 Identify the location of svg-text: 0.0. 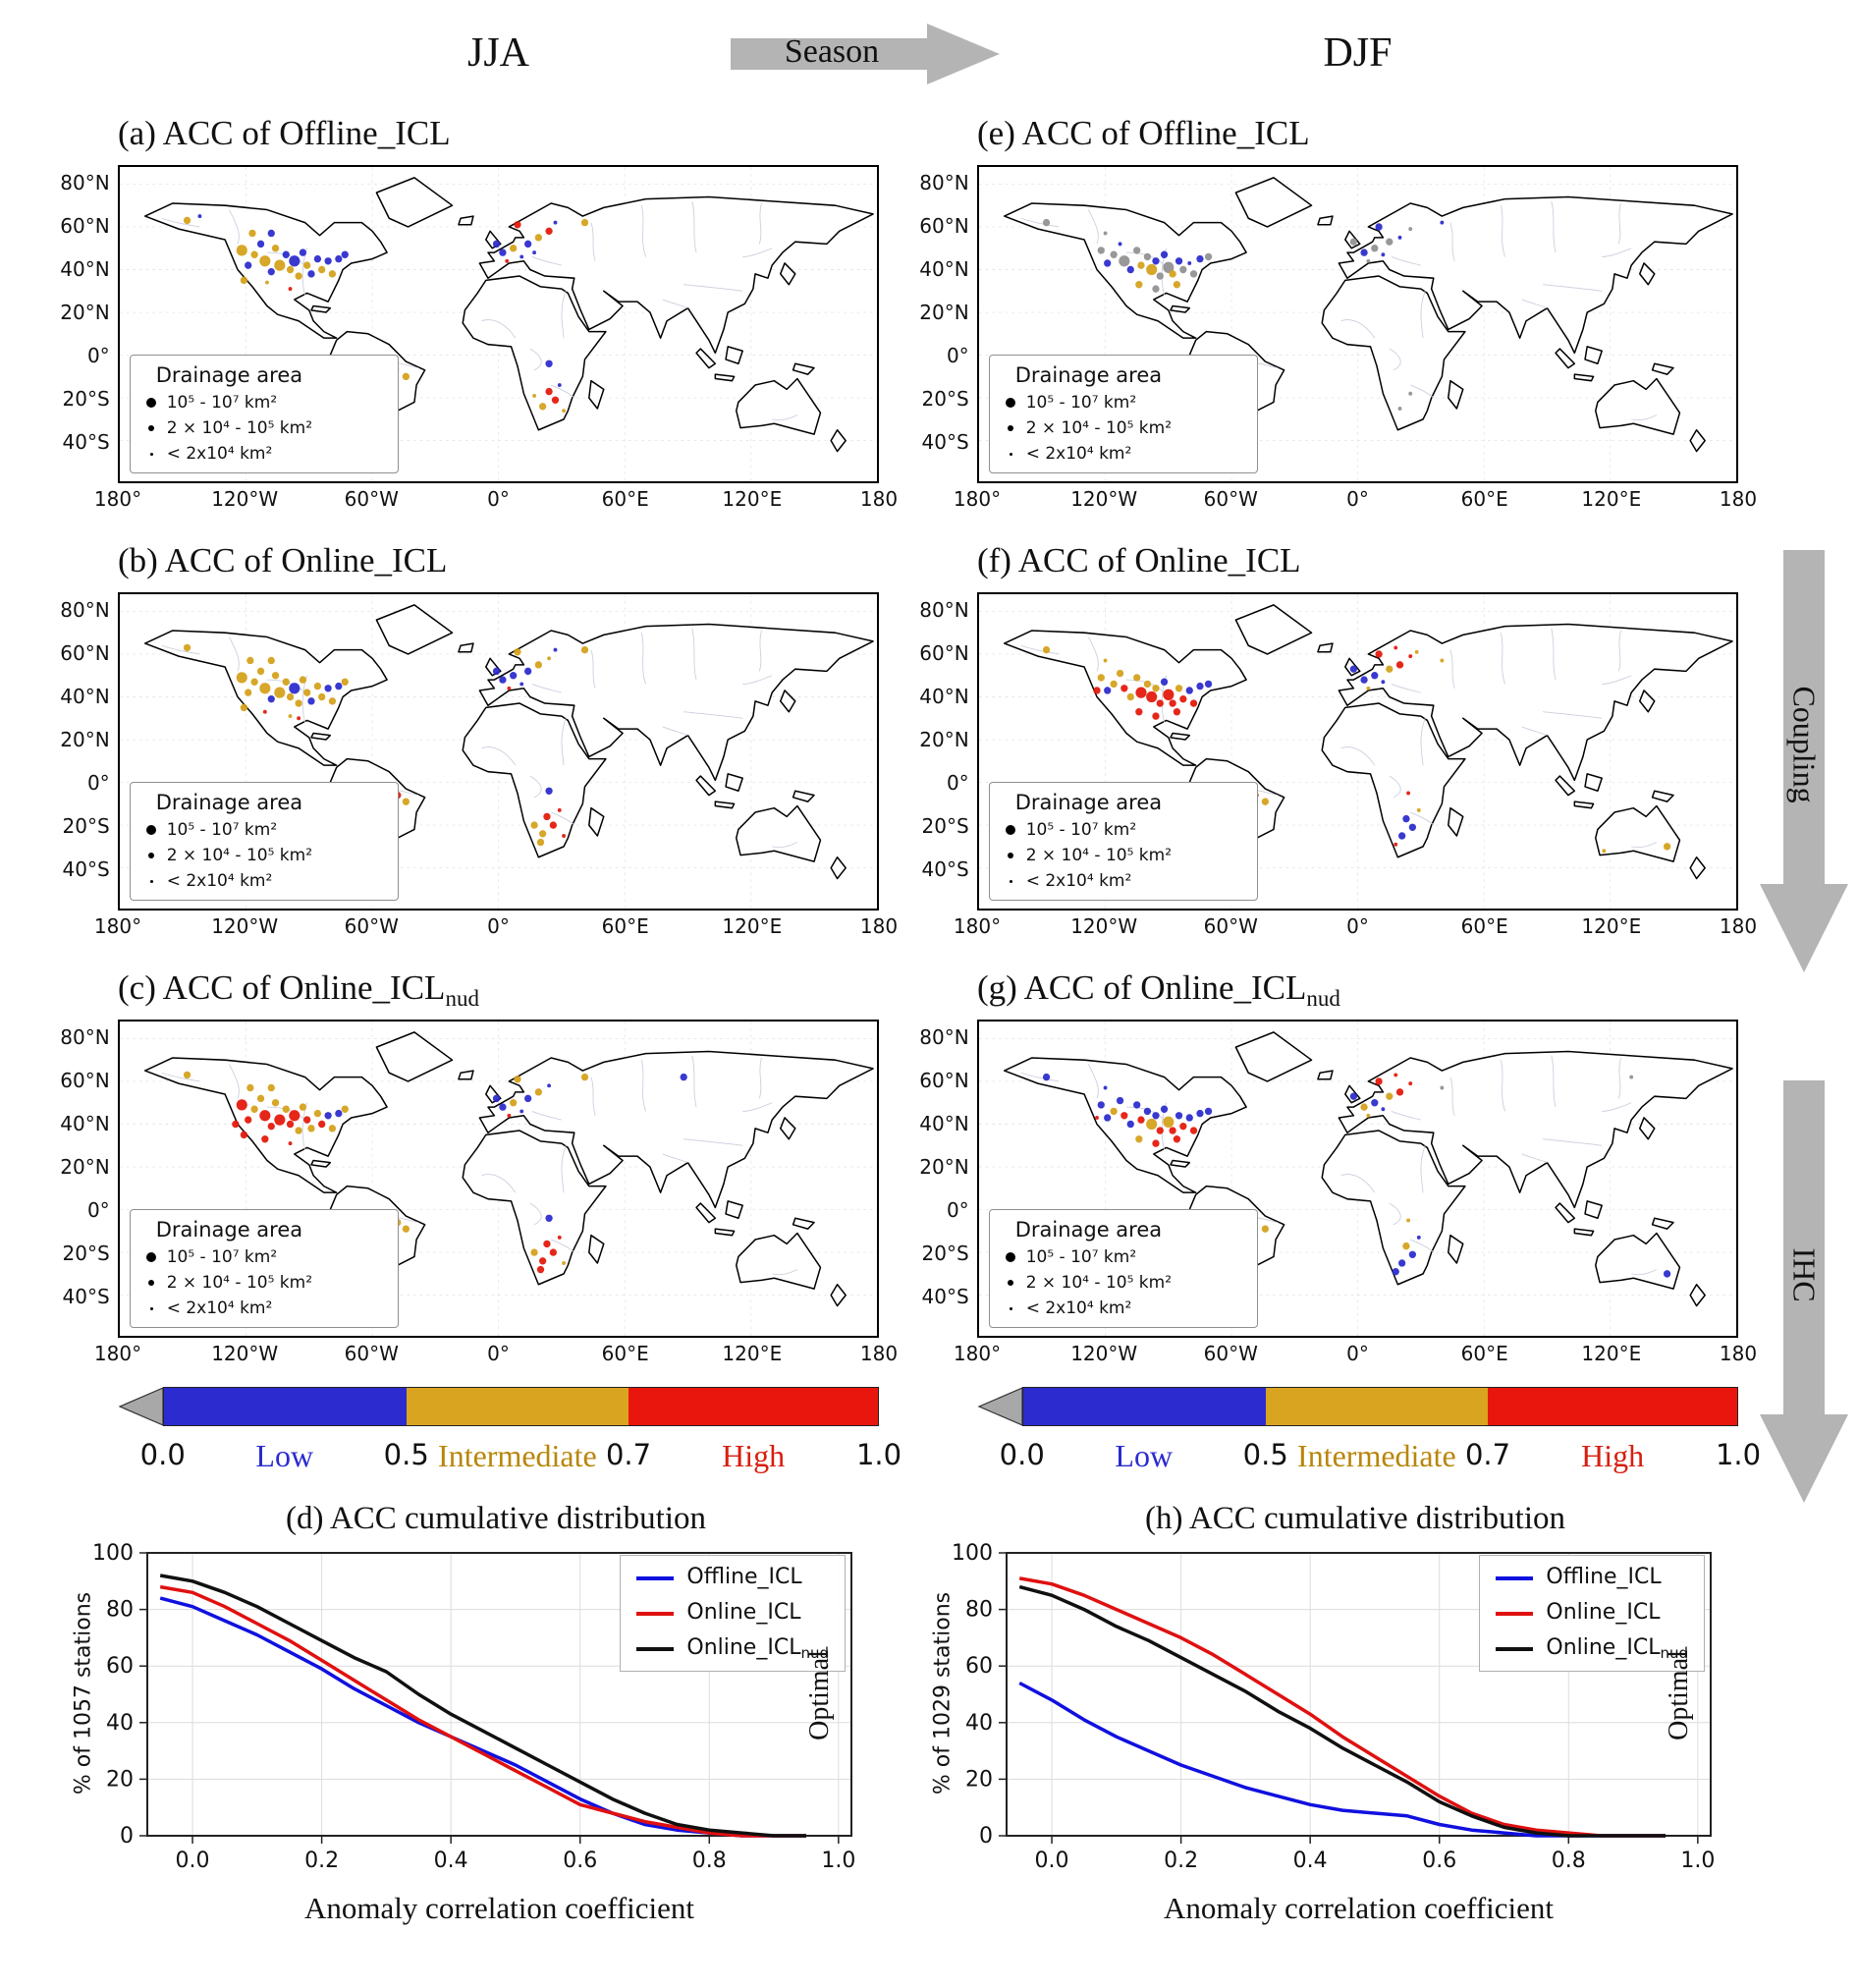
(193, 1861).